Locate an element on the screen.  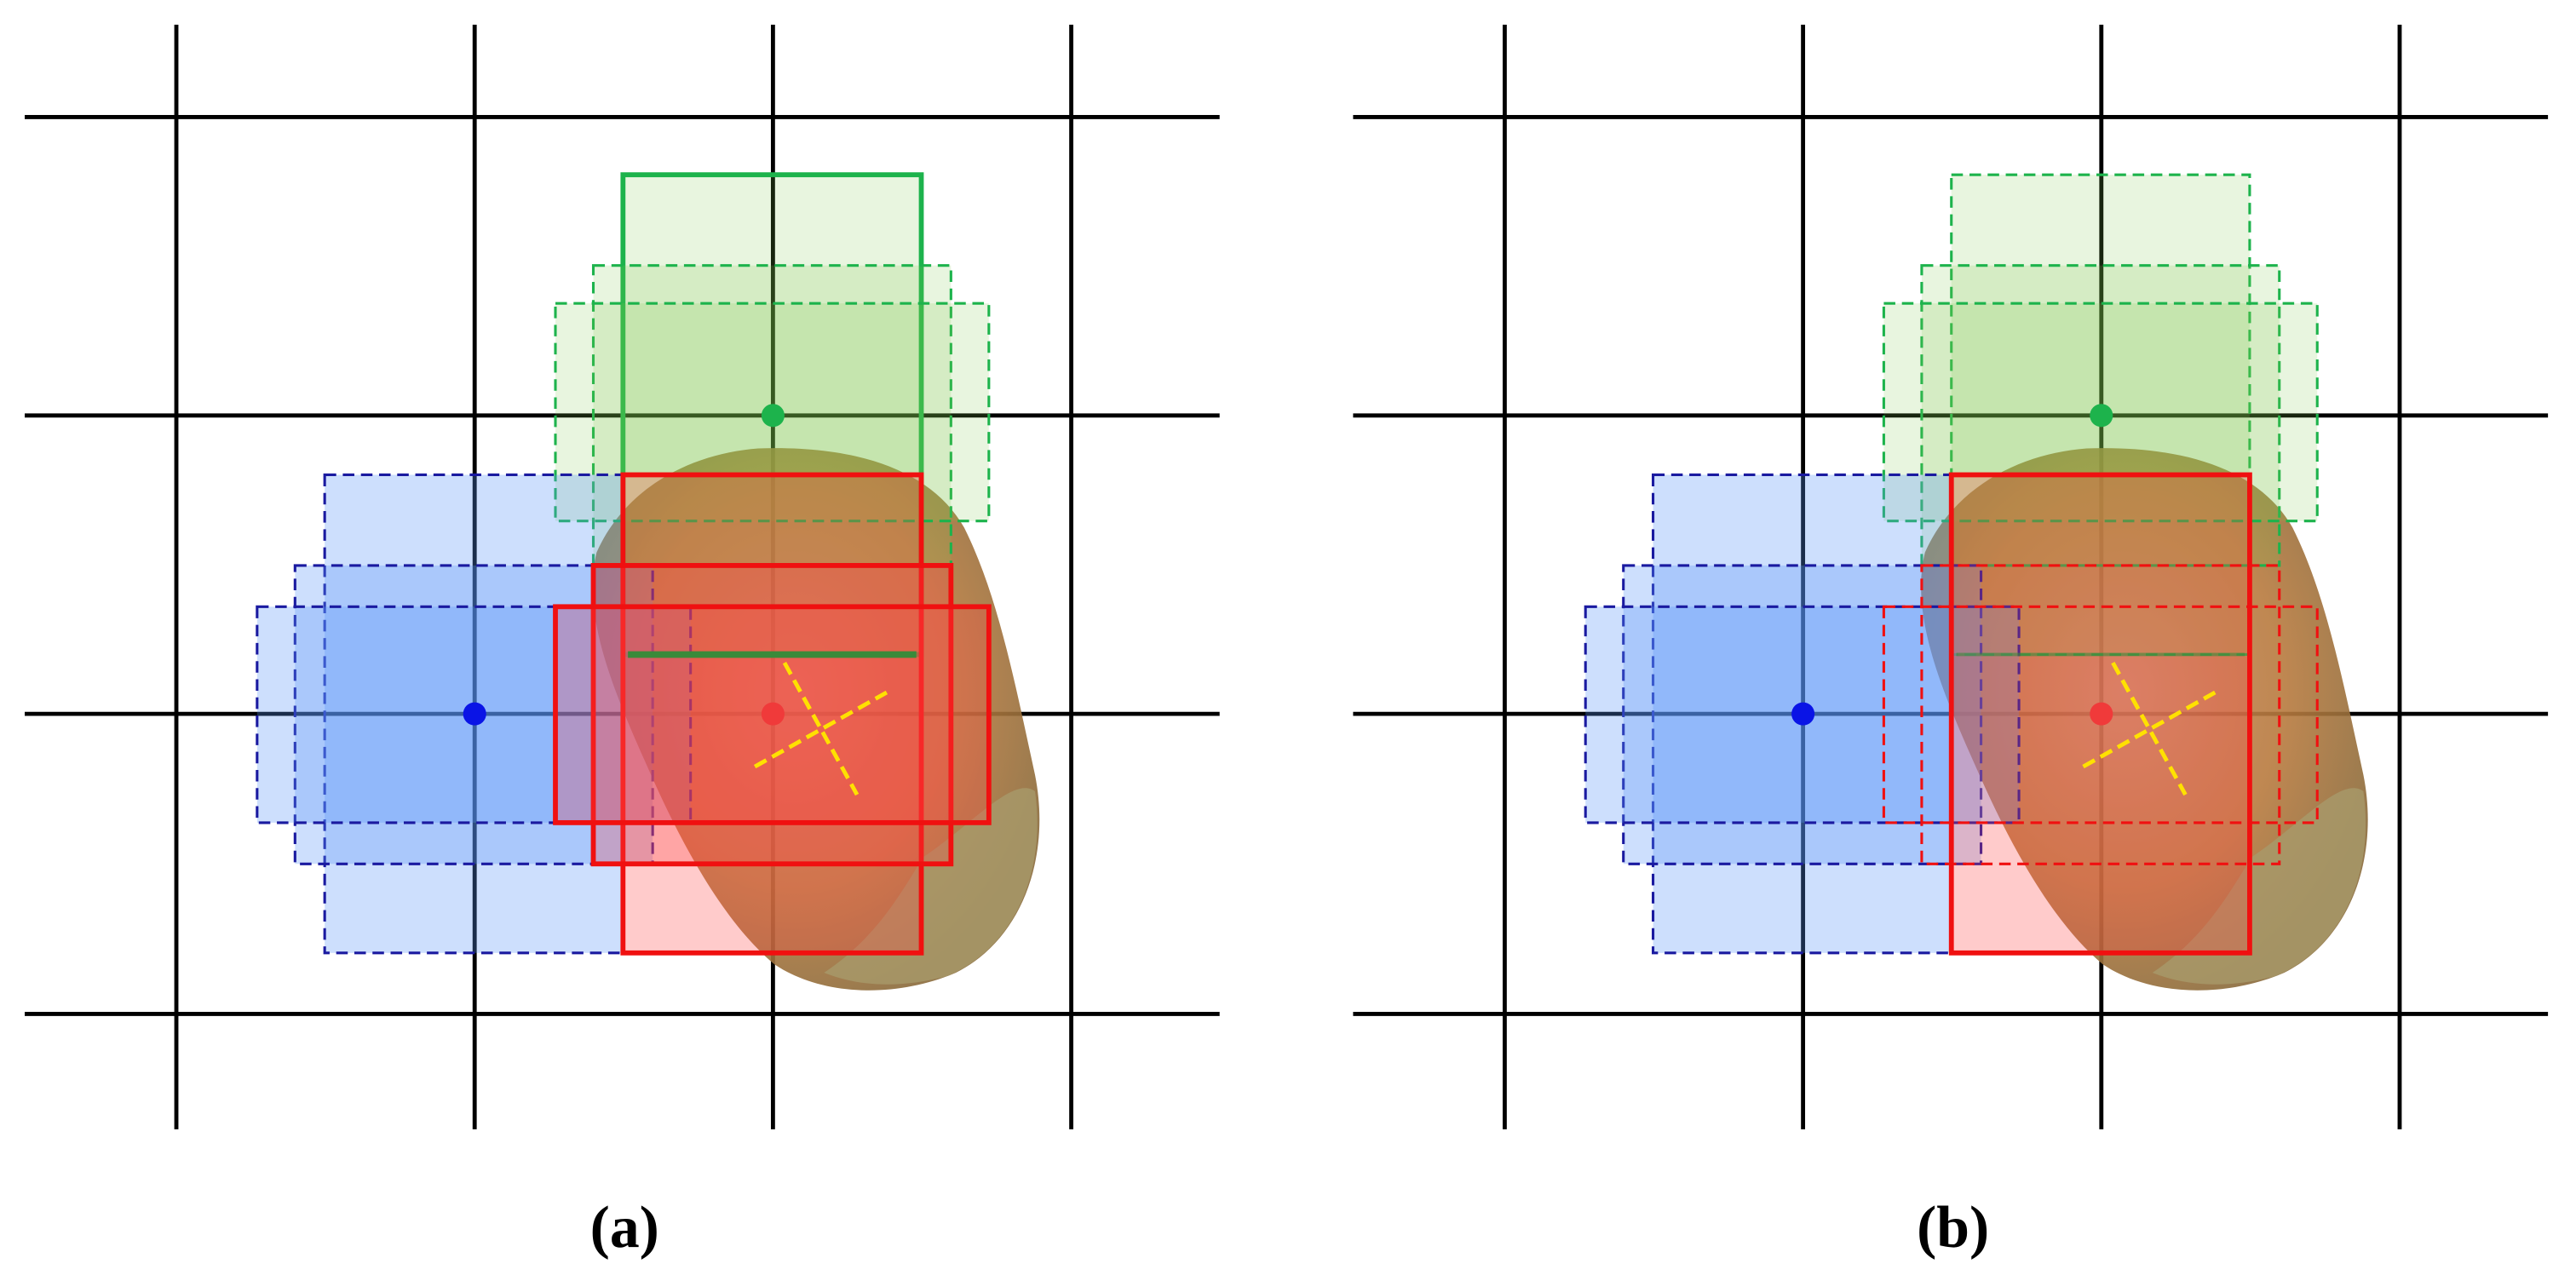
red-box is located at coordinates (2100, 714).